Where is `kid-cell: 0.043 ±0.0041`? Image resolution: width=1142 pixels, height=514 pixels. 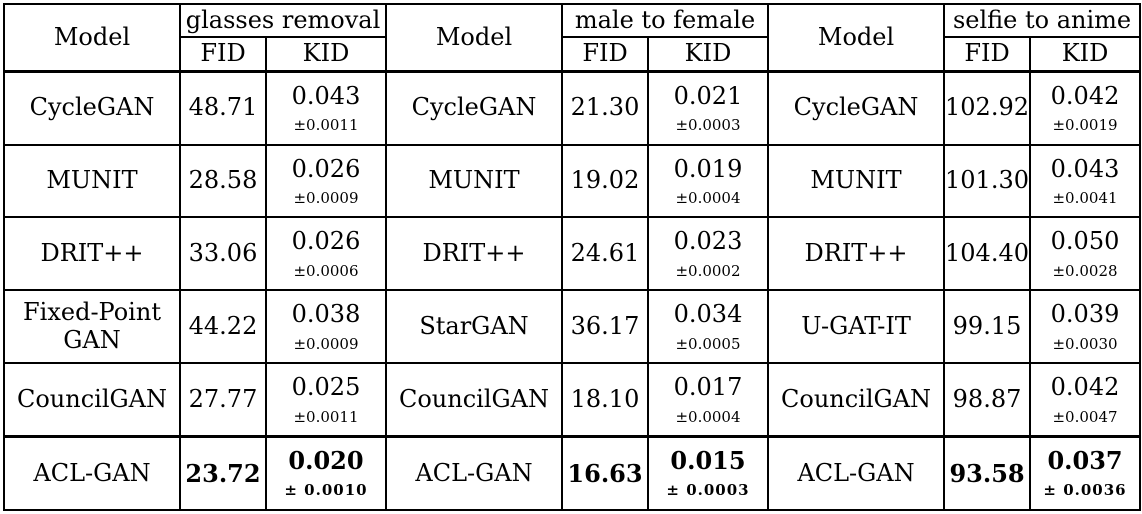 kid-cell: 0.043 ±0.0041 is located at coordinates (1085, 181).